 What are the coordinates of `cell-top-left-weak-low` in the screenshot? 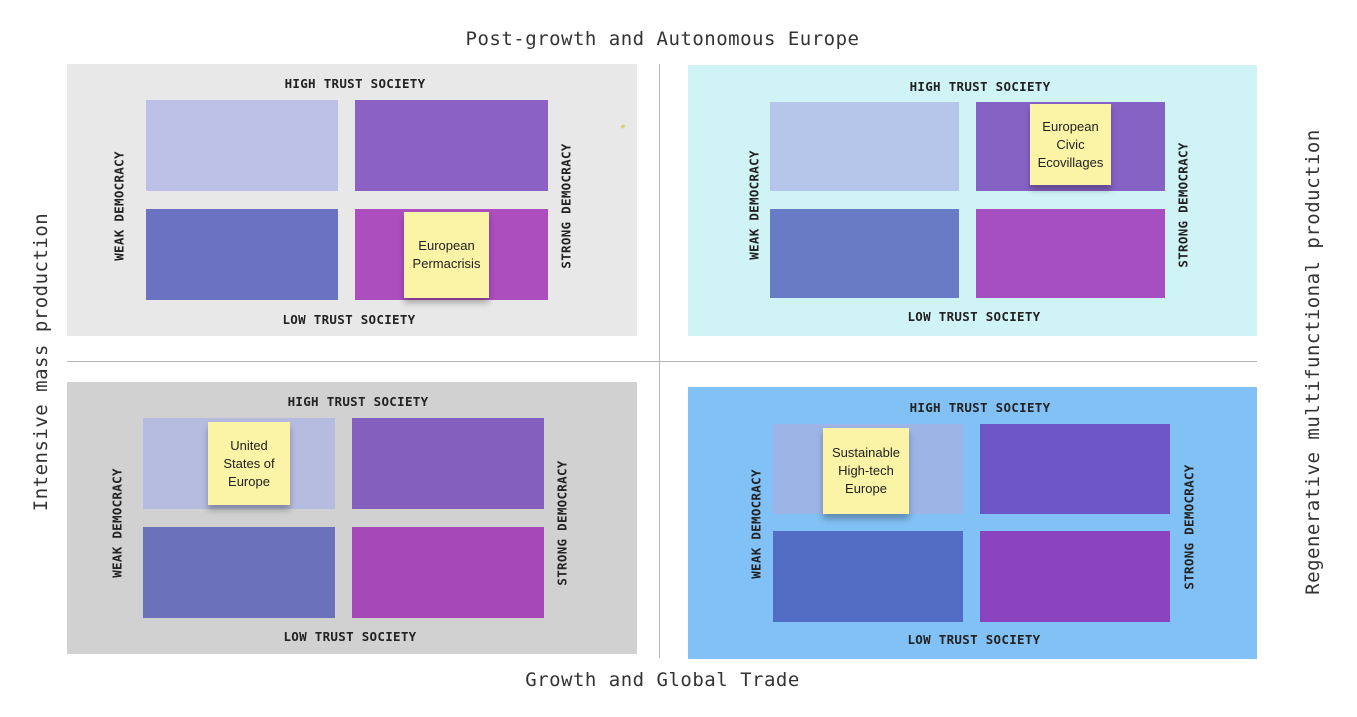 It's located at (242, 254).